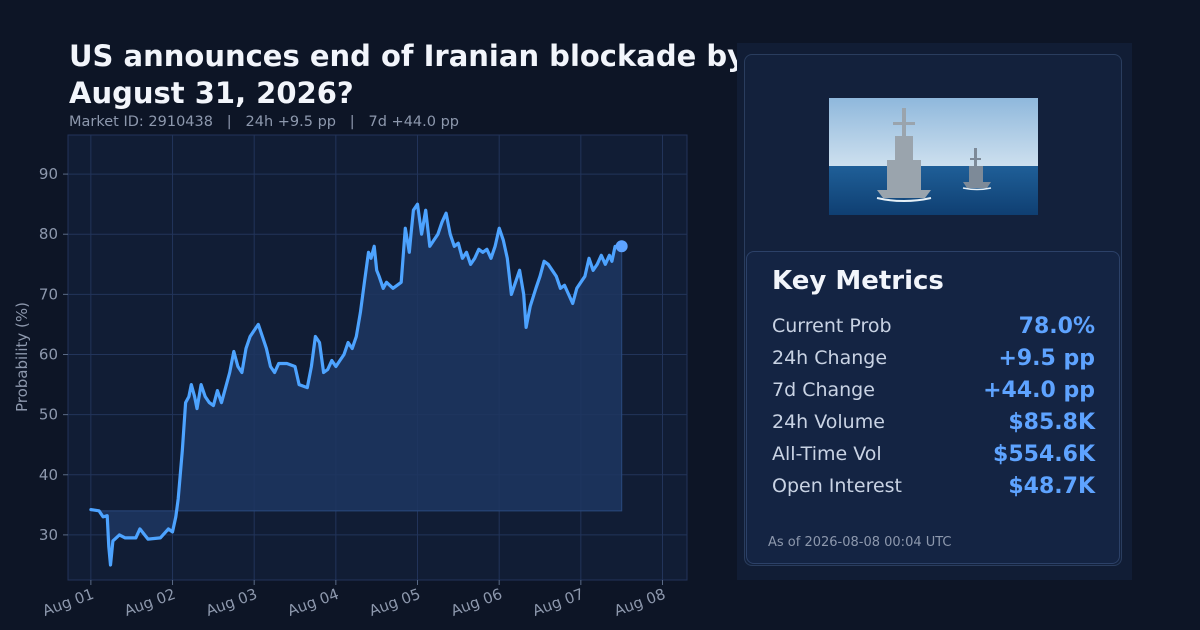 Image resolution: width=1200 pixels, height=630 pixels. I want to click on metric-row-24h-change: 24h Change +9.5 pp, so click(933, 358).